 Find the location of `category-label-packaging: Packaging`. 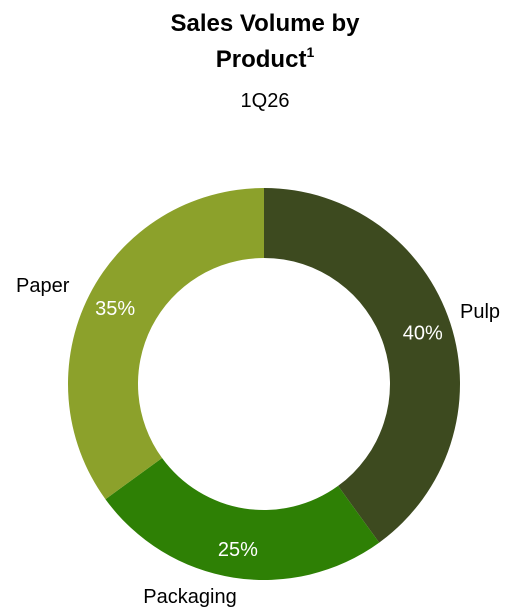

category-label-packaging: Packaging is located at coordinates (189, 597).